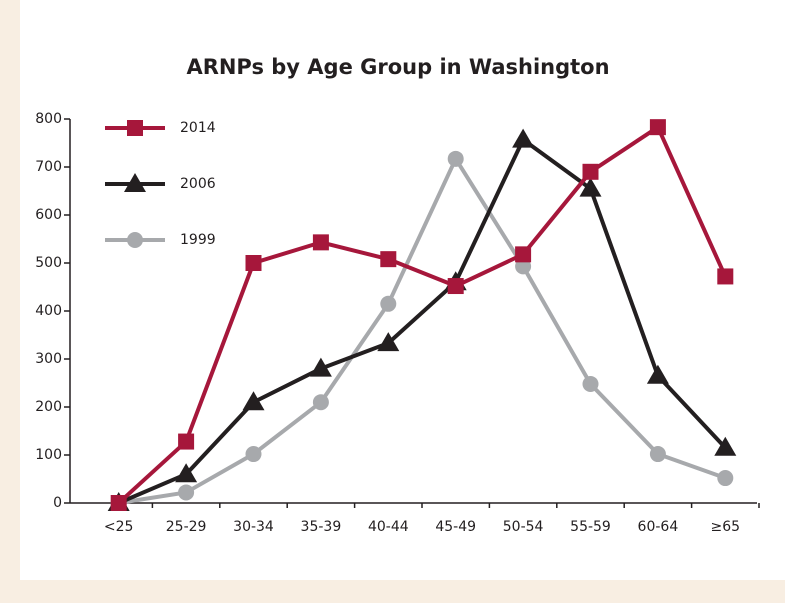 Image resolution: width=785 pixels, height=603 pixels. Describe the element at coordinates (198, 240) in the screenshot. I see `legend-label: 1999` at that location.